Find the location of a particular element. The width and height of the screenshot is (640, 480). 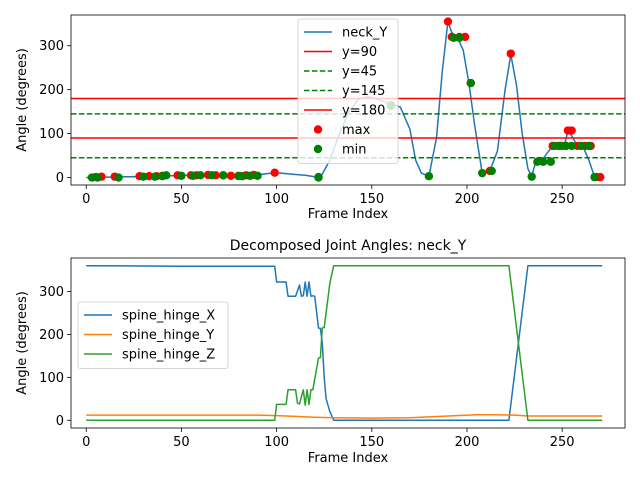

bottom-y-tick-label-0: 0 is located at coordinates (60, 421).